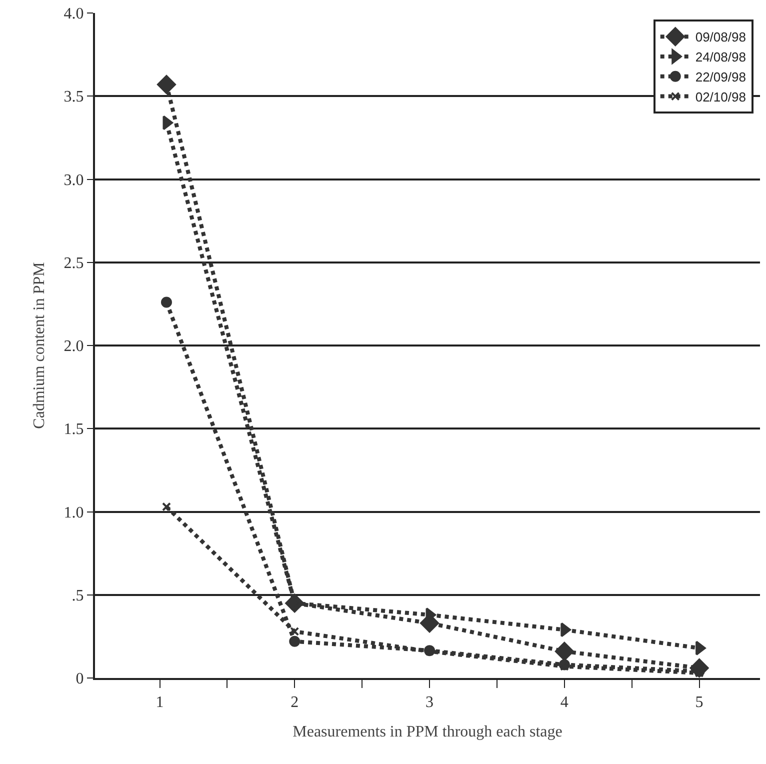 Image resolution: width=766 pixels, height=764 pixels. Describe the element at coordinates (720, 76) in the screenshot. I see `legend-label: 22/09/98` at that location.